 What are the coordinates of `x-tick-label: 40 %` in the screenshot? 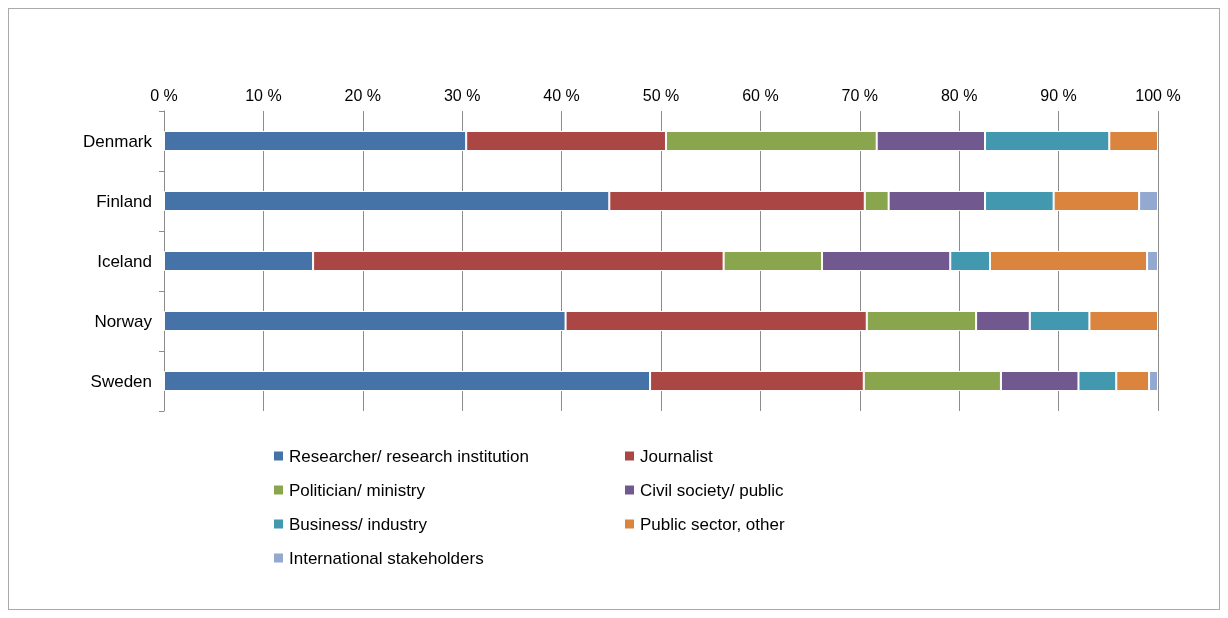 It's located at (561, 95).